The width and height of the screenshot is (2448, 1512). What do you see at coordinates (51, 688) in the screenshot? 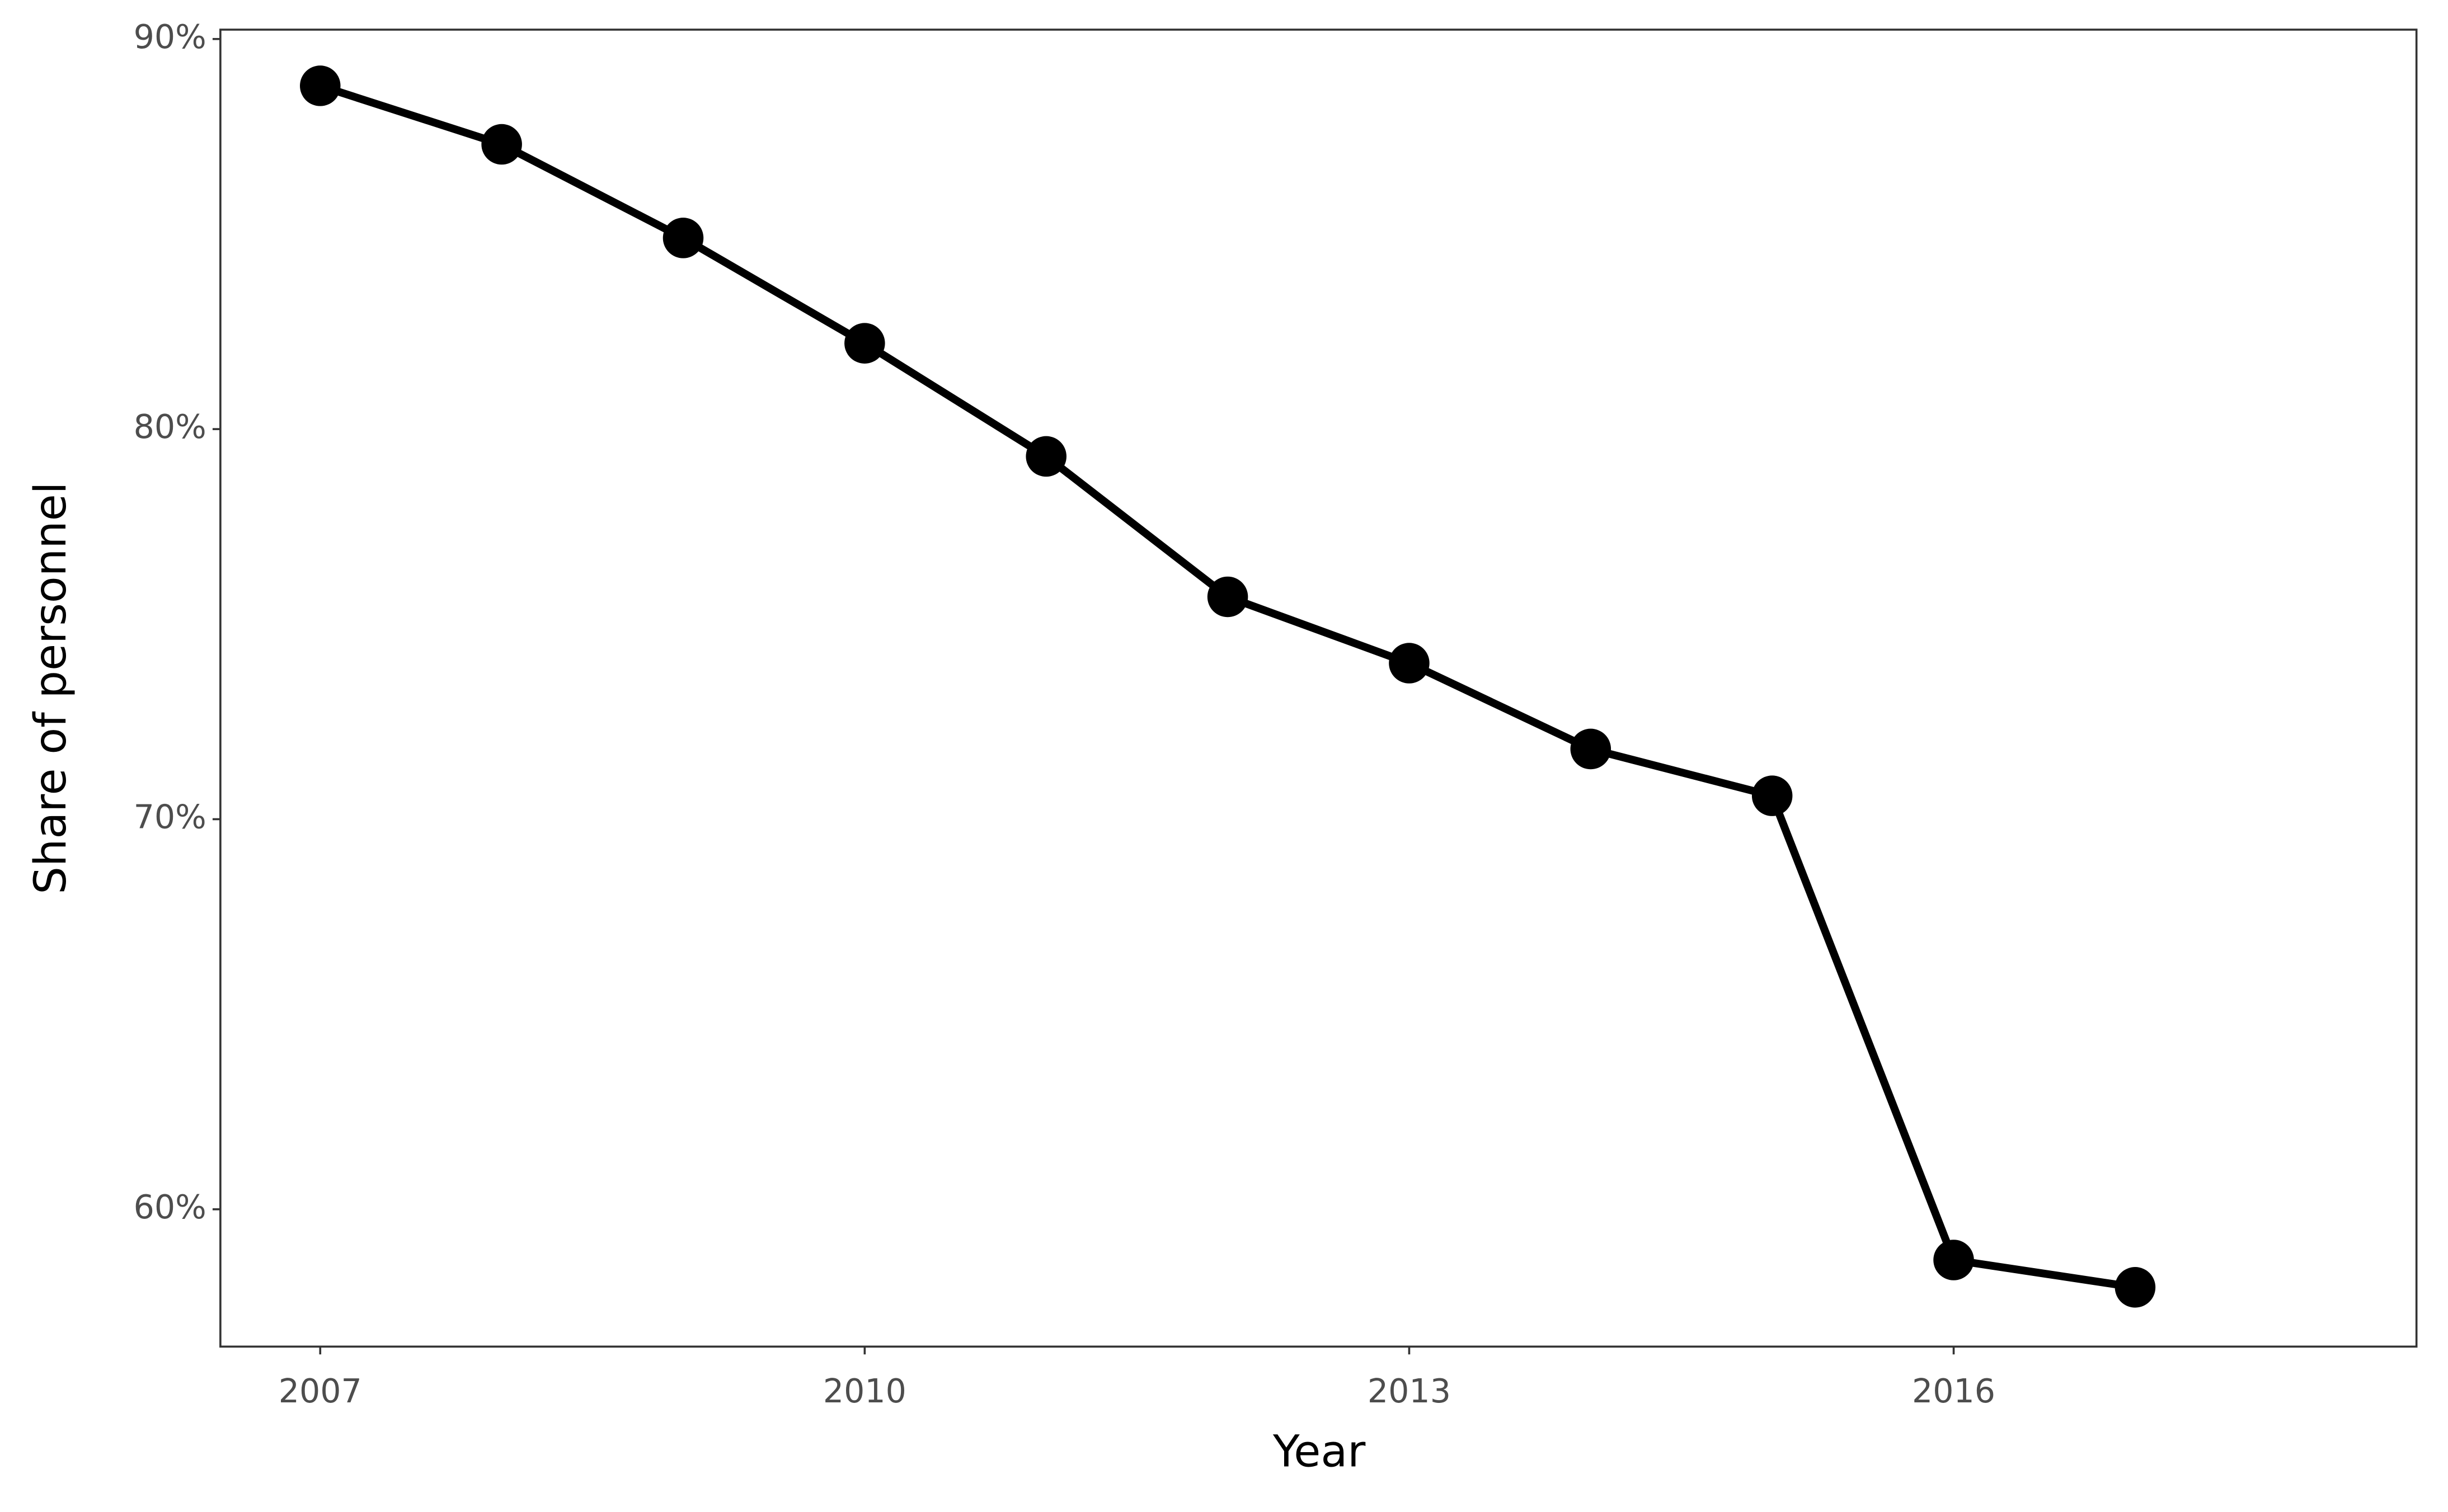
I see `y-axis-title: Share of personnel` at bounding box center [51, 688].